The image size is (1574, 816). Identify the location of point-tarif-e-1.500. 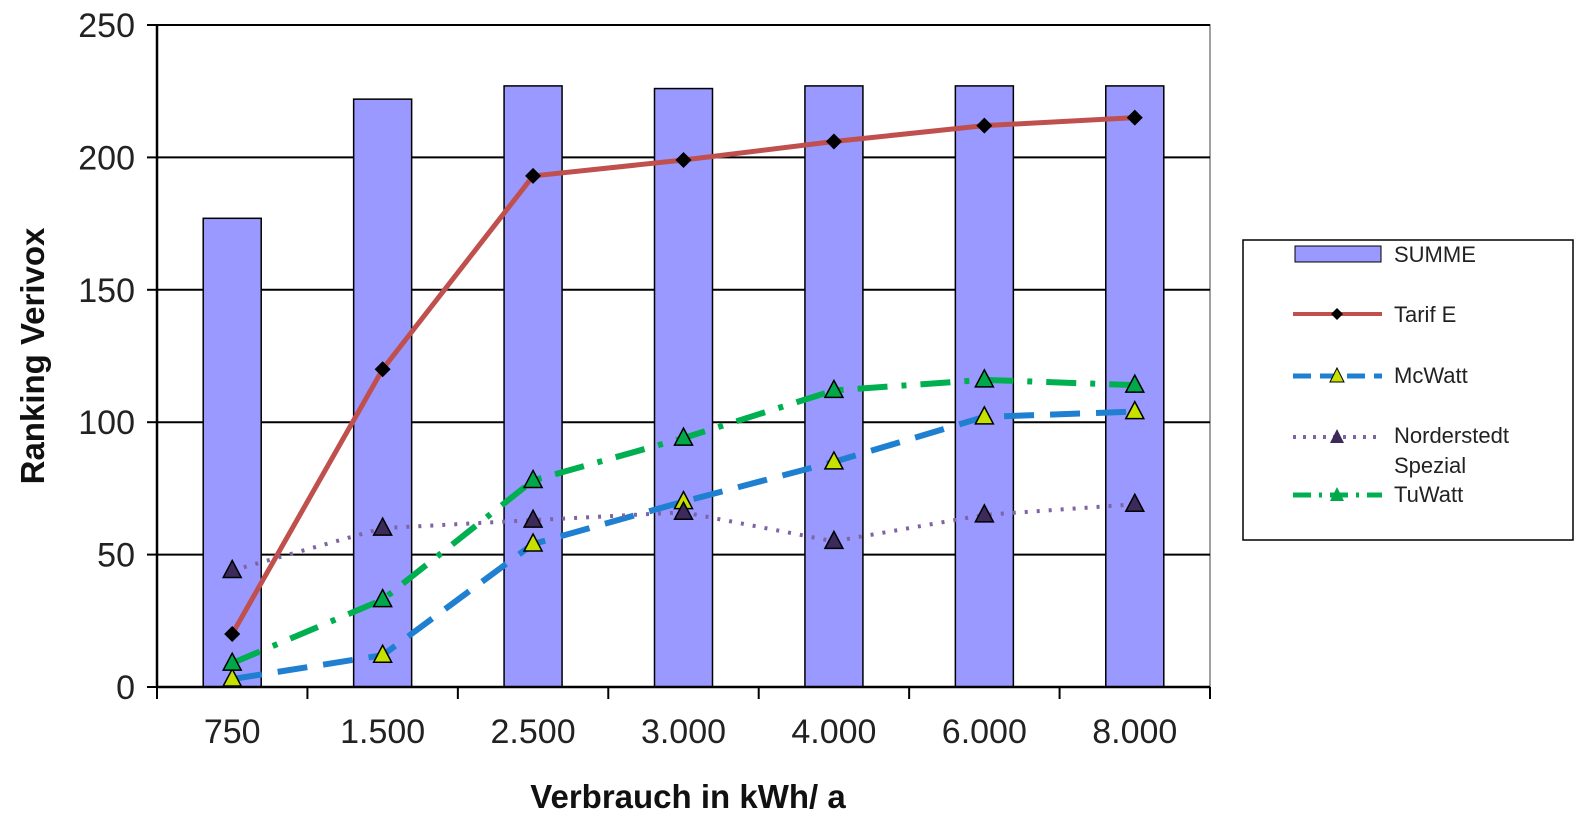
(382, 369).